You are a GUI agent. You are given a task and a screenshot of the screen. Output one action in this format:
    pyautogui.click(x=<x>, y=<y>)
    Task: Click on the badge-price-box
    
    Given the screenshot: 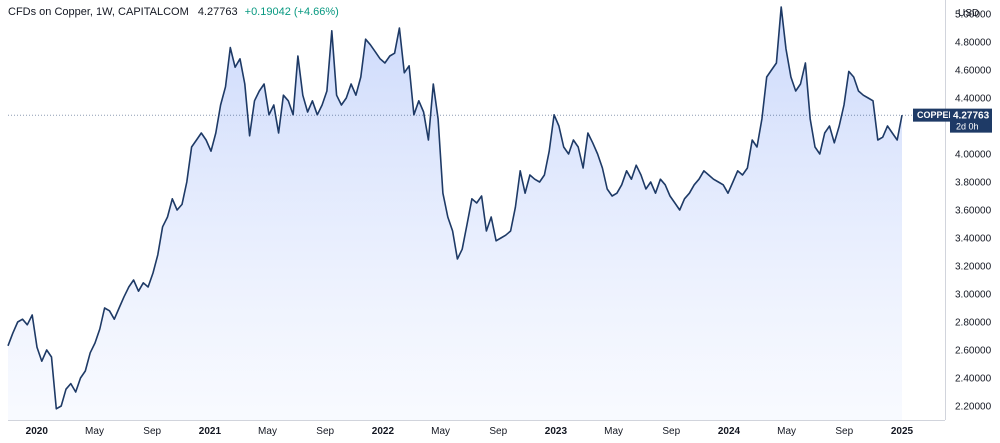 What is the action you would take?
    pyautogui.click(x=971, y=120)
    